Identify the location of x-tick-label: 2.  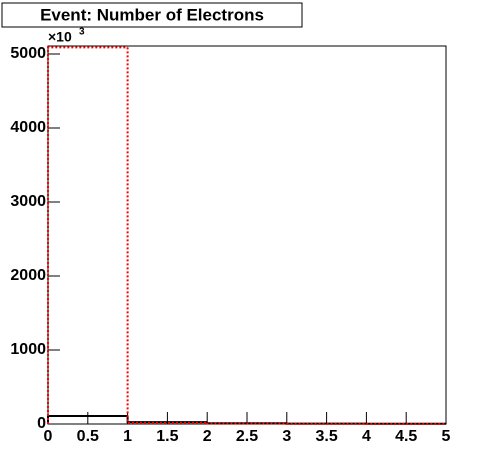
(207, 436).